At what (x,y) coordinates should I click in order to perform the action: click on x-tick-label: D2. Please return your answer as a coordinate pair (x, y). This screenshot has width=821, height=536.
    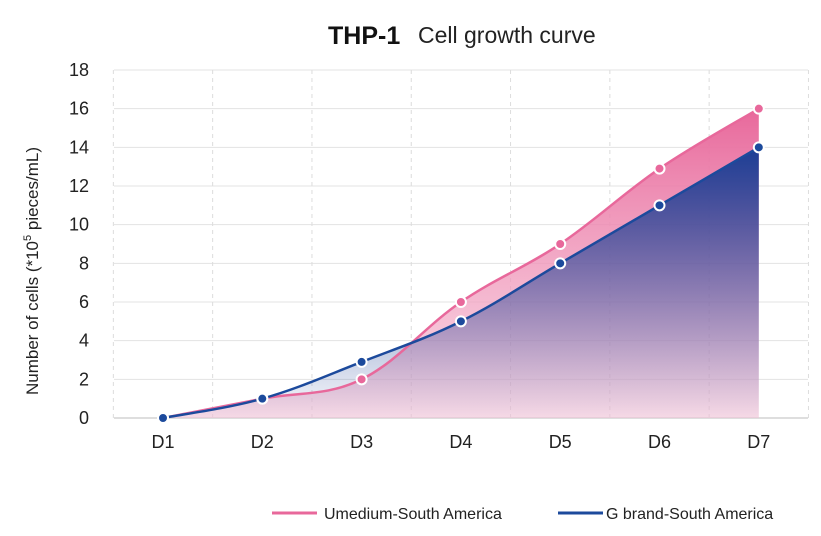
    Looking at the image, I should click on (262, 442).